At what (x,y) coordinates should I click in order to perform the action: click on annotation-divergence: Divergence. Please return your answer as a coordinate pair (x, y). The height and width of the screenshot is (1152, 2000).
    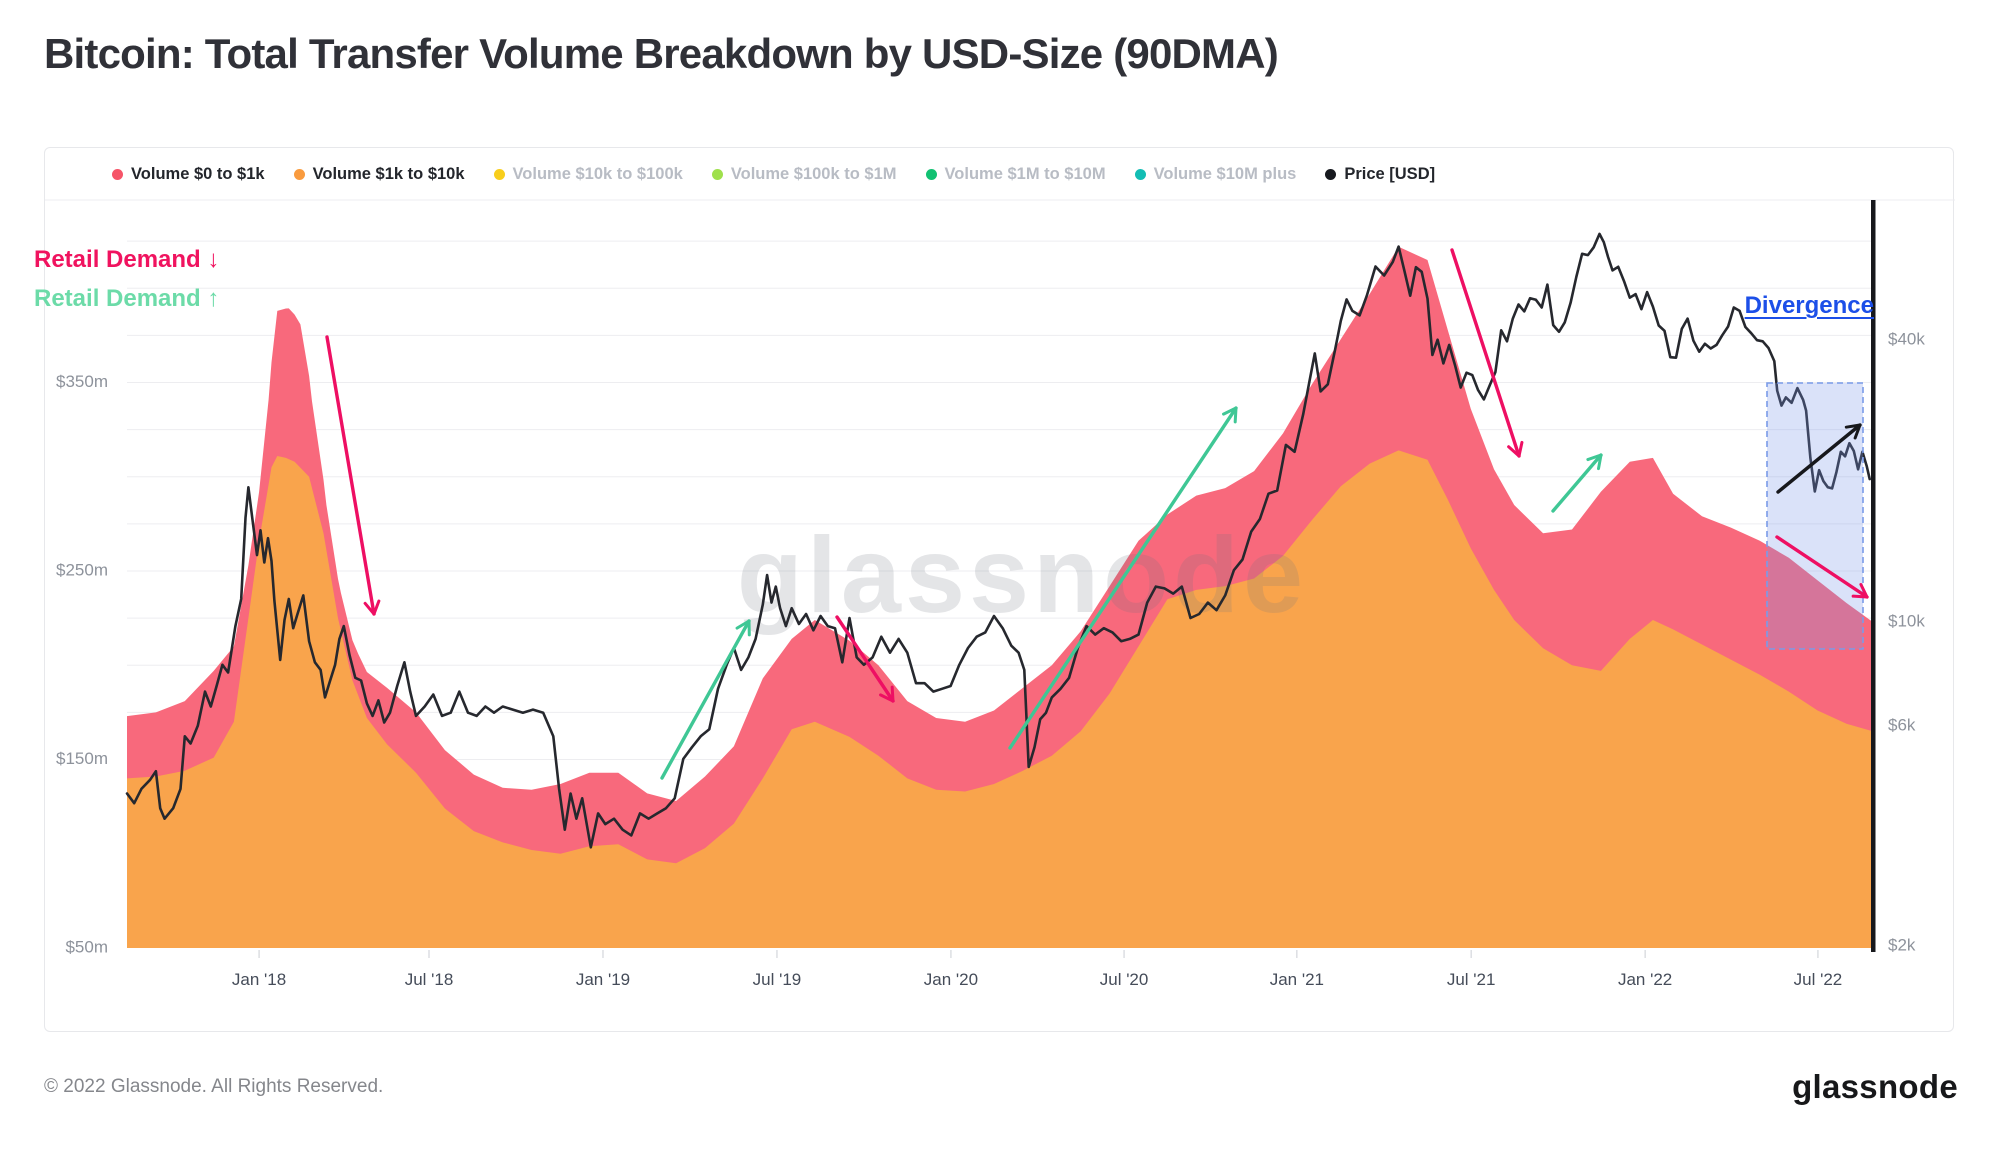
    Looking at the image, I should click on (1809, 305).